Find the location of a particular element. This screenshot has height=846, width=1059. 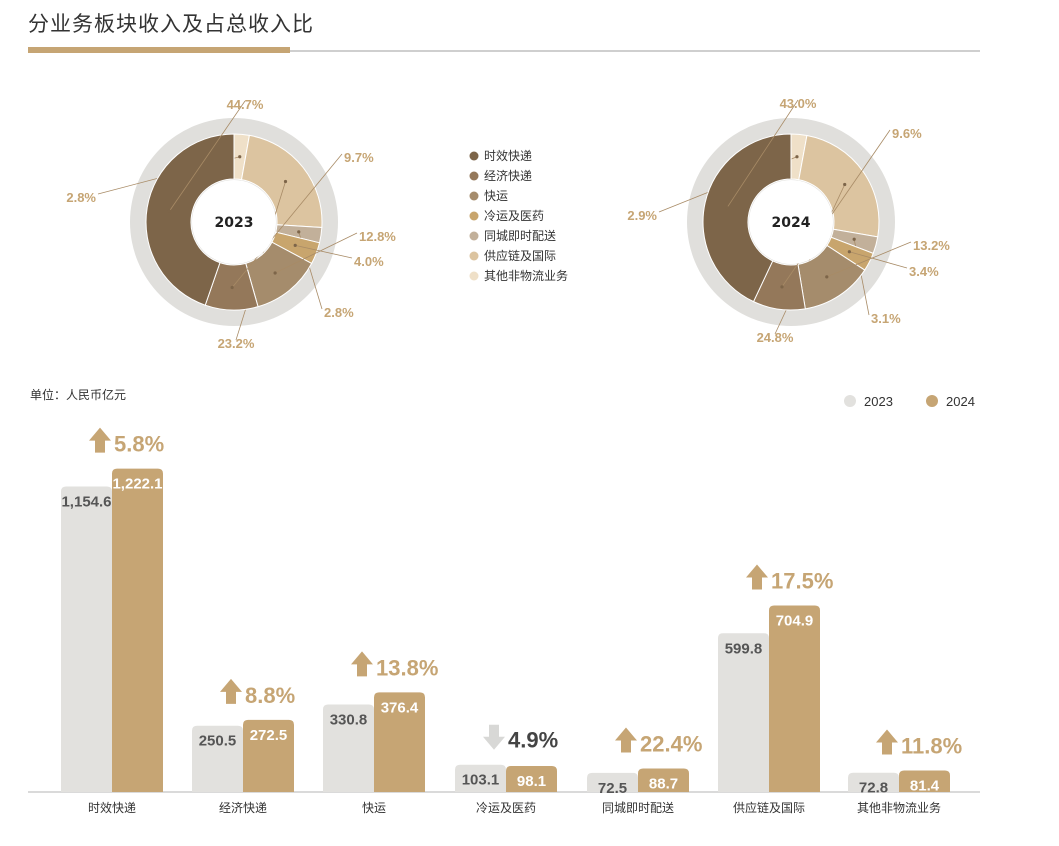

category-label-5: 供应链及国际 is located at coordinates (769, 807).